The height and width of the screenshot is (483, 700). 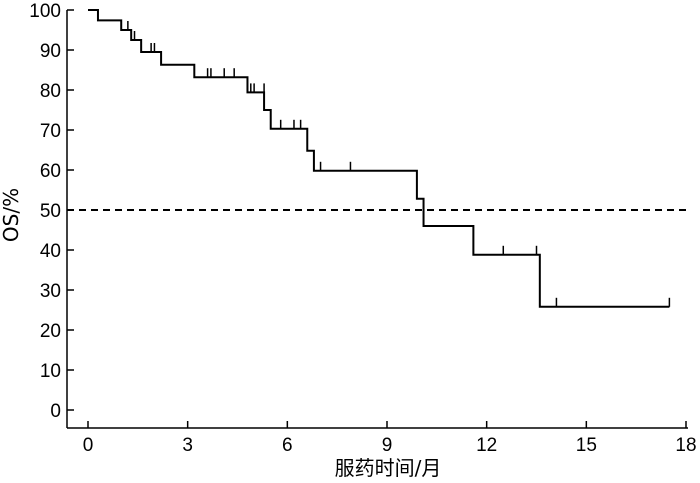 I want to click on x-tick-label: 12, so click(x=486, y=445).